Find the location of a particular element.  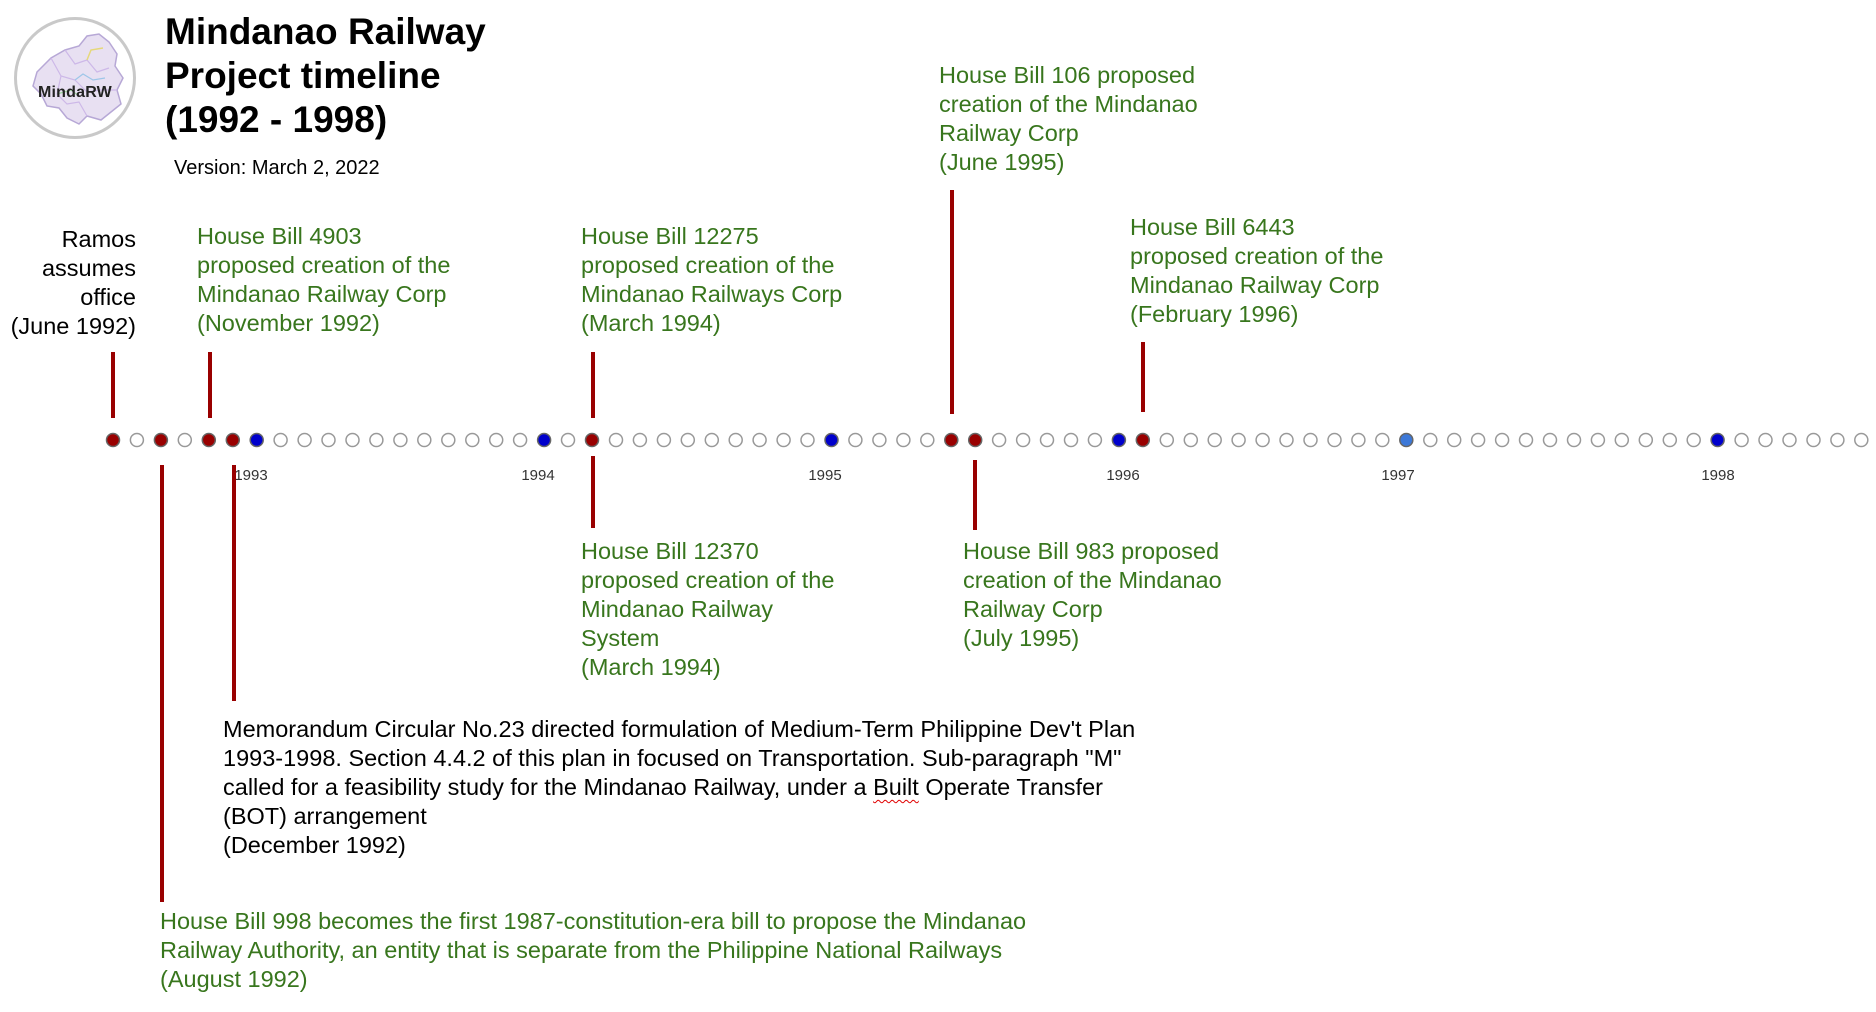

event-line: (December 1992) is located at coordinates (314, 845).